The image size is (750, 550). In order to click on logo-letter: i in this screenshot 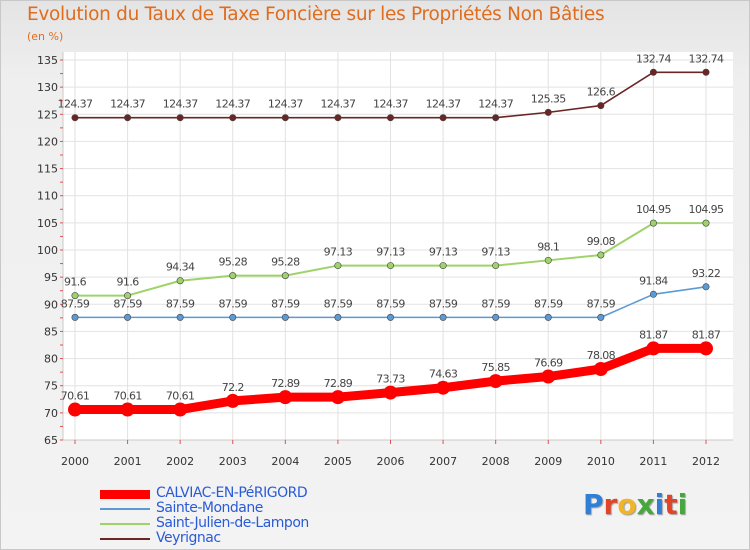, I will do `click(659, 504)`.